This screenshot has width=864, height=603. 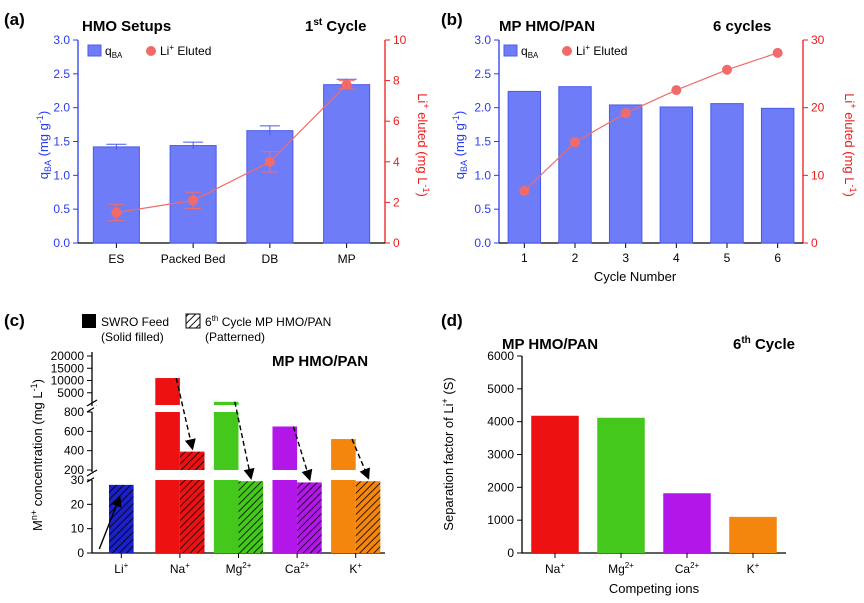 I want to click on y-tick-label: 15000, so click(x=68, y=368).